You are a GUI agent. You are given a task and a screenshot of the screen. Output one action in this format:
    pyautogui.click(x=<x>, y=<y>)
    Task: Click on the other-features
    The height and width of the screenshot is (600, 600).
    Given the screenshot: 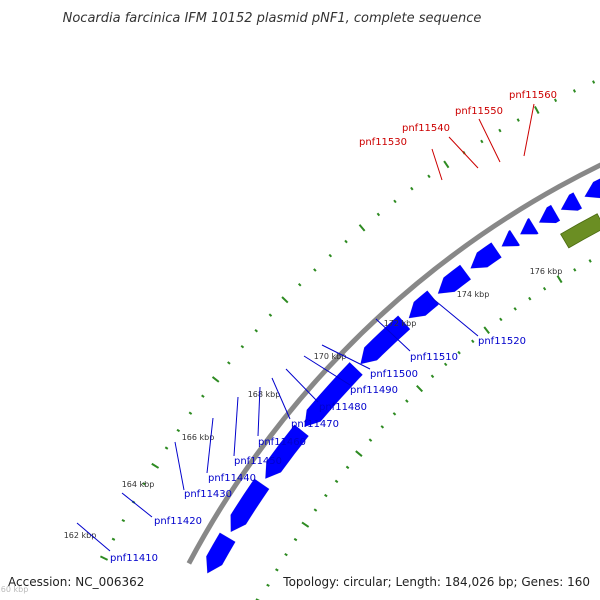 What is the action you would take?
    pyautogui.click(x=580, y=231)
    